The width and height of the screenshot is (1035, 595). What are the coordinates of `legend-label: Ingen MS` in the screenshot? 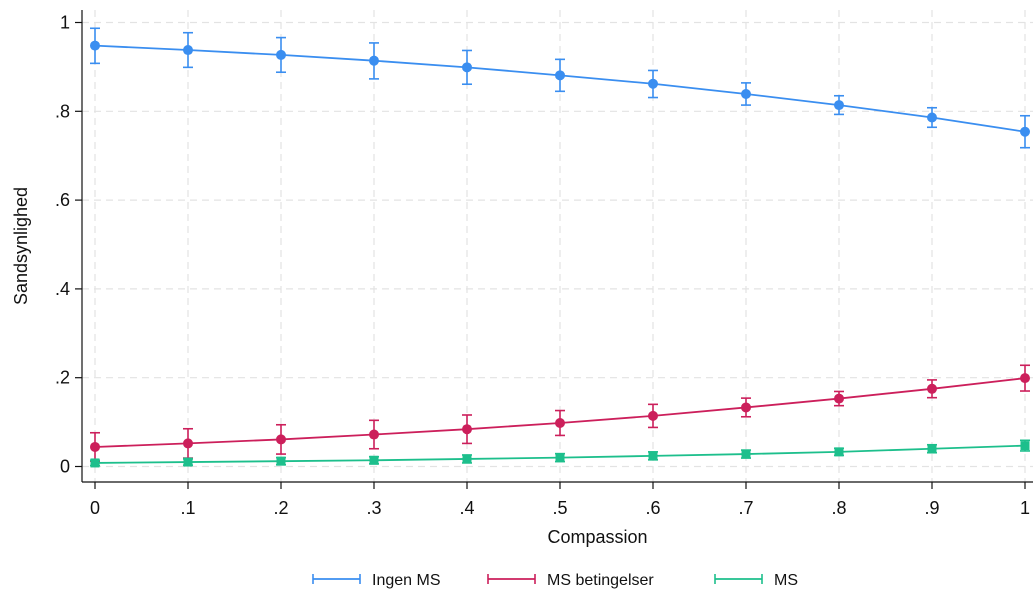 It's located at (406, 580).